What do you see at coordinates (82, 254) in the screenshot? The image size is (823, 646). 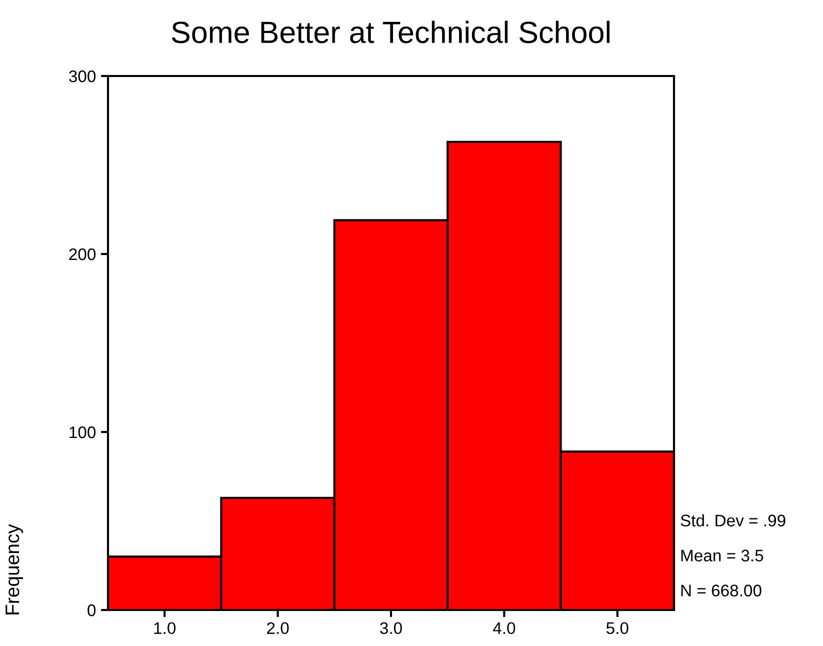 I see `y-tick-label: 200` at bounding box center [82, 254].